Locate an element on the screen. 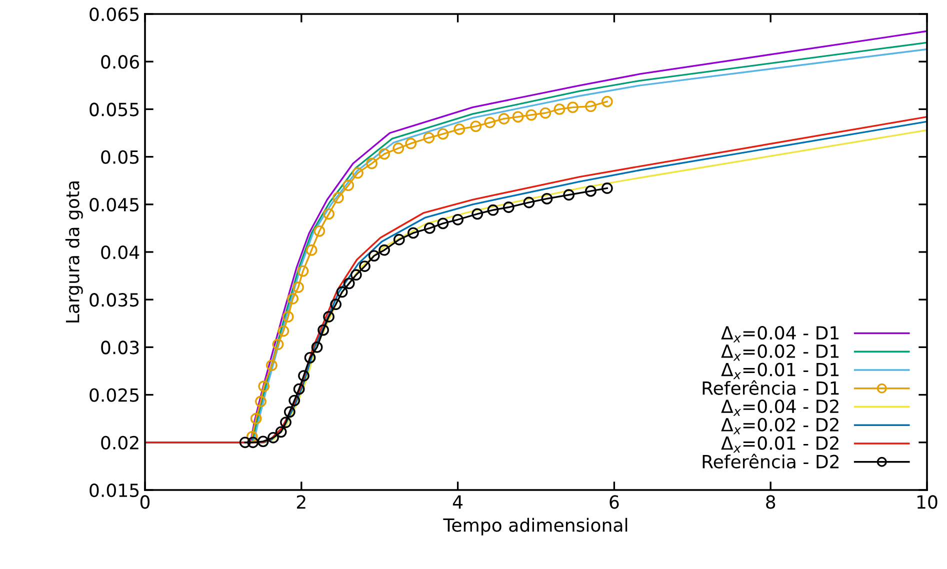 Image resolution: width=947 pixels, height=569 pixels. y-tick-label: 0.065 is located at coordinates (114, 14).